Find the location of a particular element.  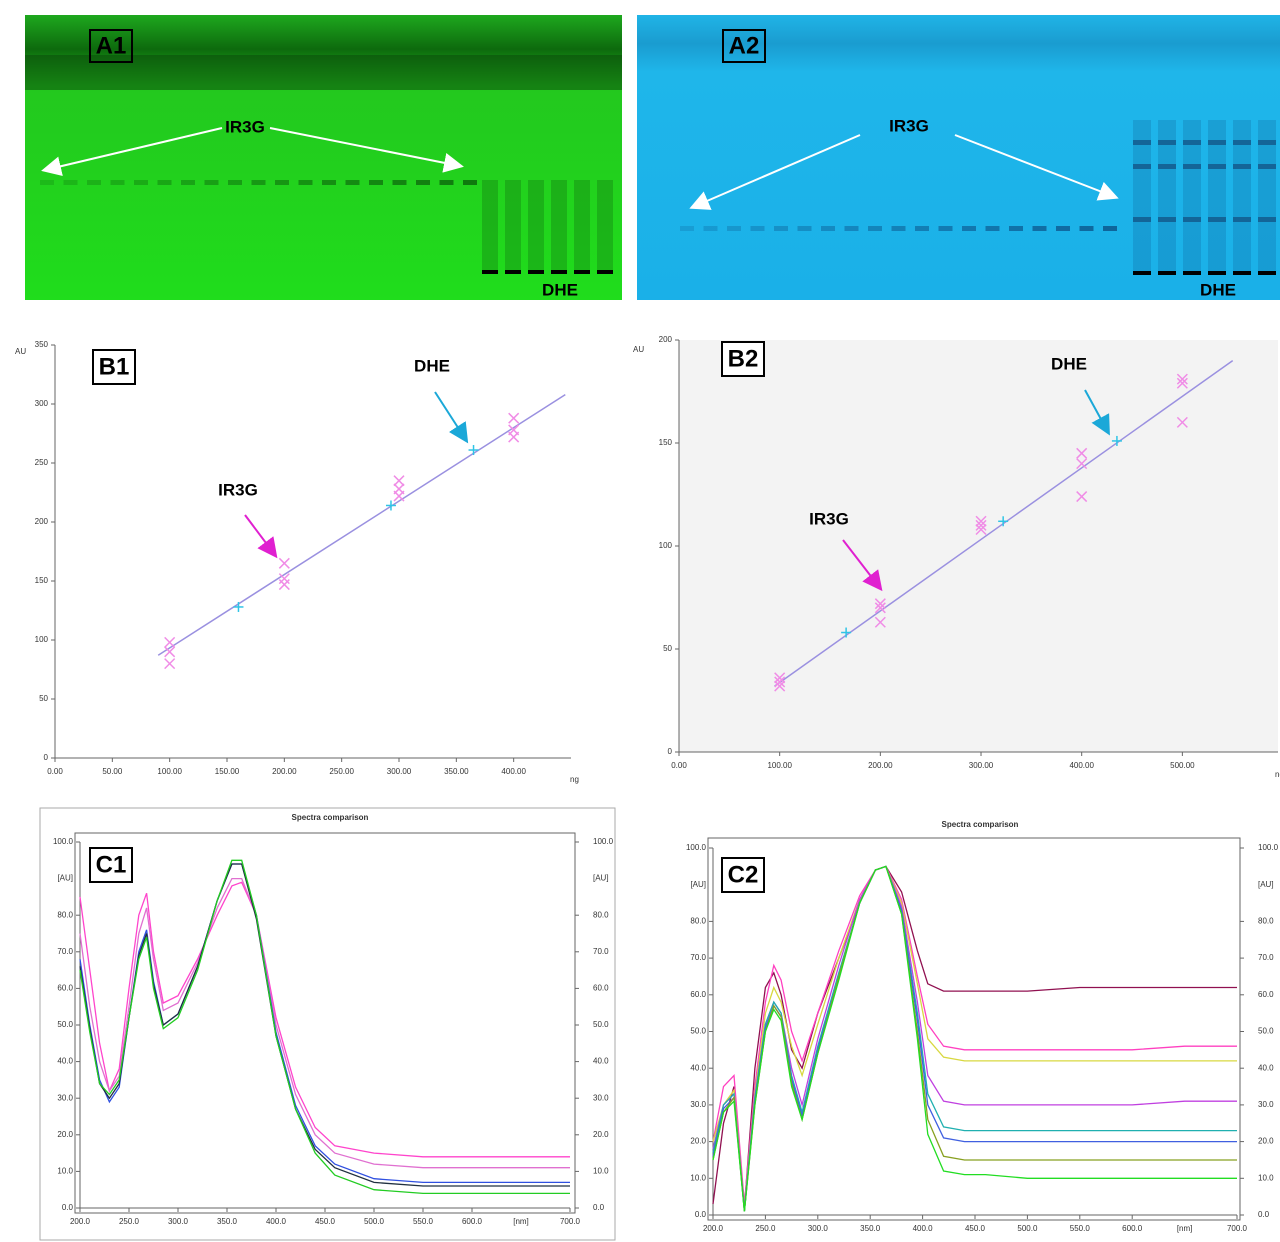

x-axis-label: ng is located at coordinates (1277, 774).